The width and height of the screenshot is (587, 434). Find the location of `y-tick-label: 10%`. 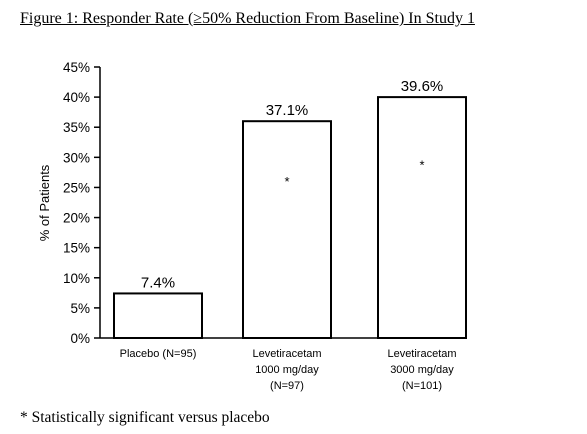

y-tick-label: 10% is located at coordinates (76, 278).